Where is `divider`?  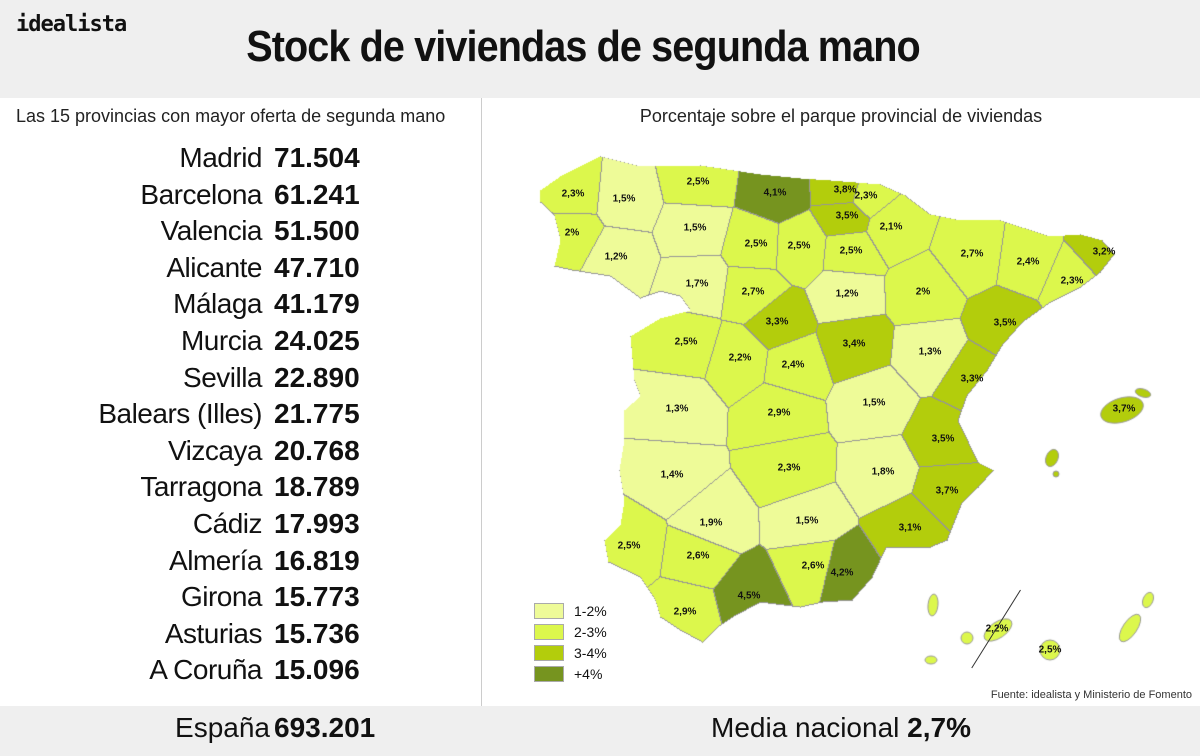
divider is located at coordinates (481, 427).